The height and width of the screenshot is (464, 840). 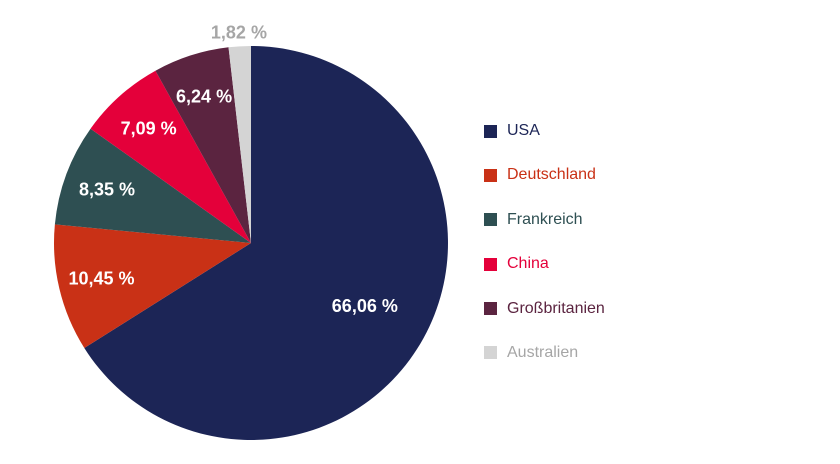 I want to click on slice-value-label: 66,06 %, so click(x=365, y=306).